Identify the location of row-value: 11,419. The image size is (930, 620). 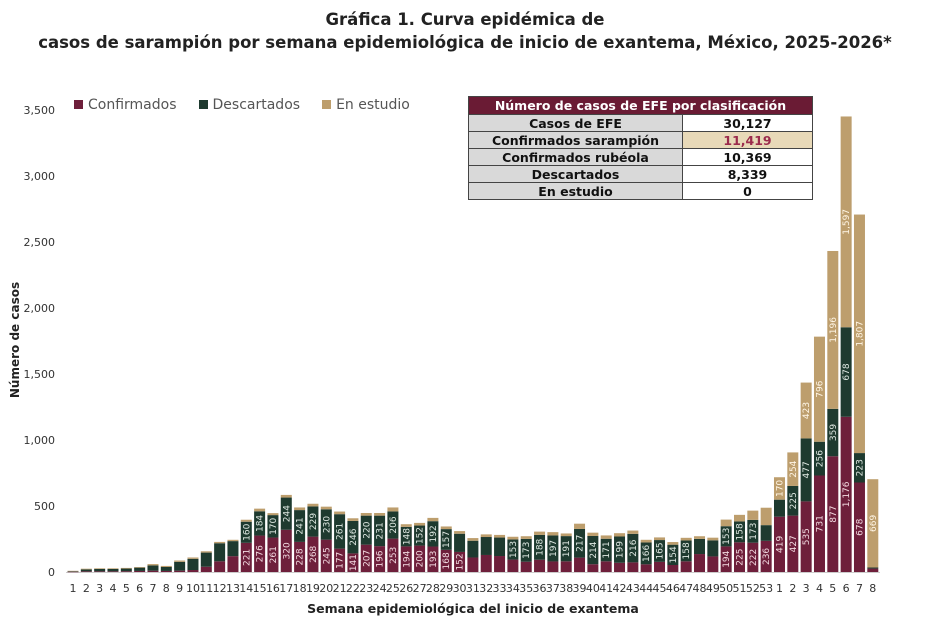
(747, 140).